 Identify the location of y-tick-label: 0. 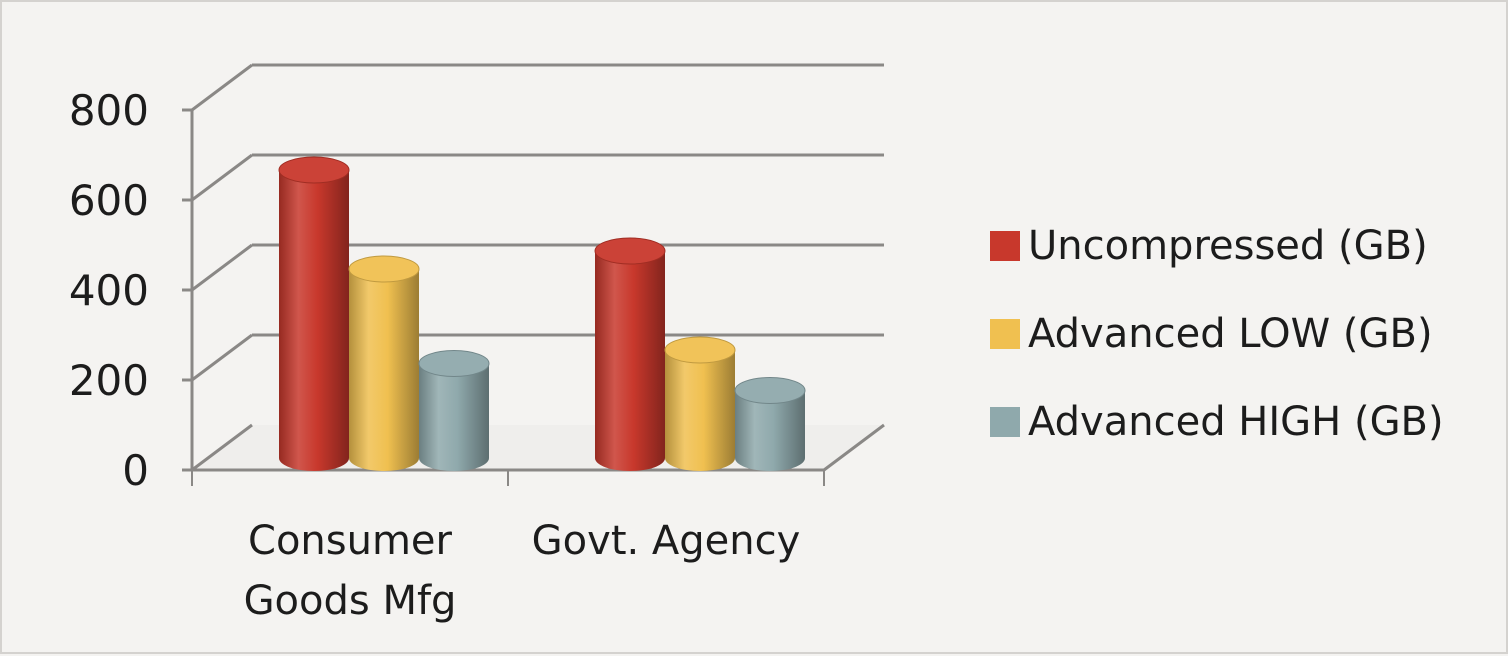
(135, 470).